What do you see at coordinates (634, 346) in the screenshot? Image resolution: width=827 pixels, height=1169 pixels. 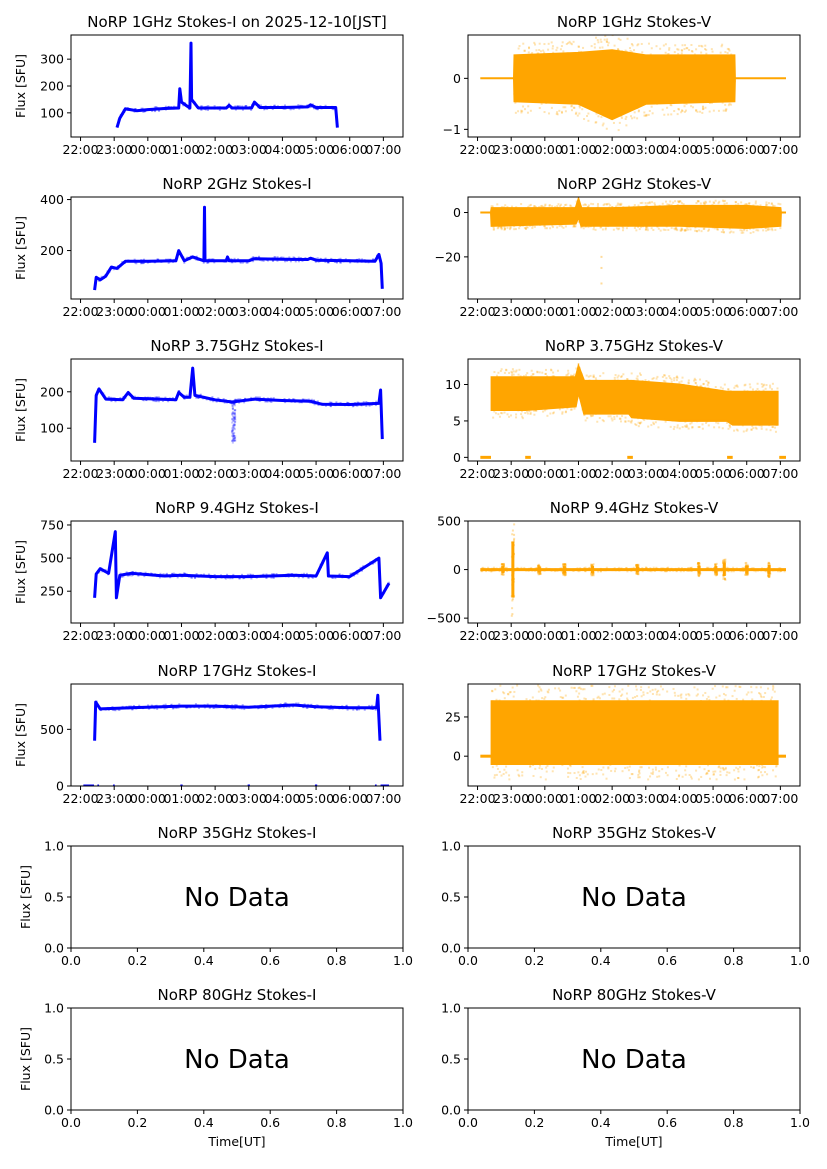 I see `subplot-title: NoRP 3.75GHz Stokes-V` at bounding box center [634, 346].